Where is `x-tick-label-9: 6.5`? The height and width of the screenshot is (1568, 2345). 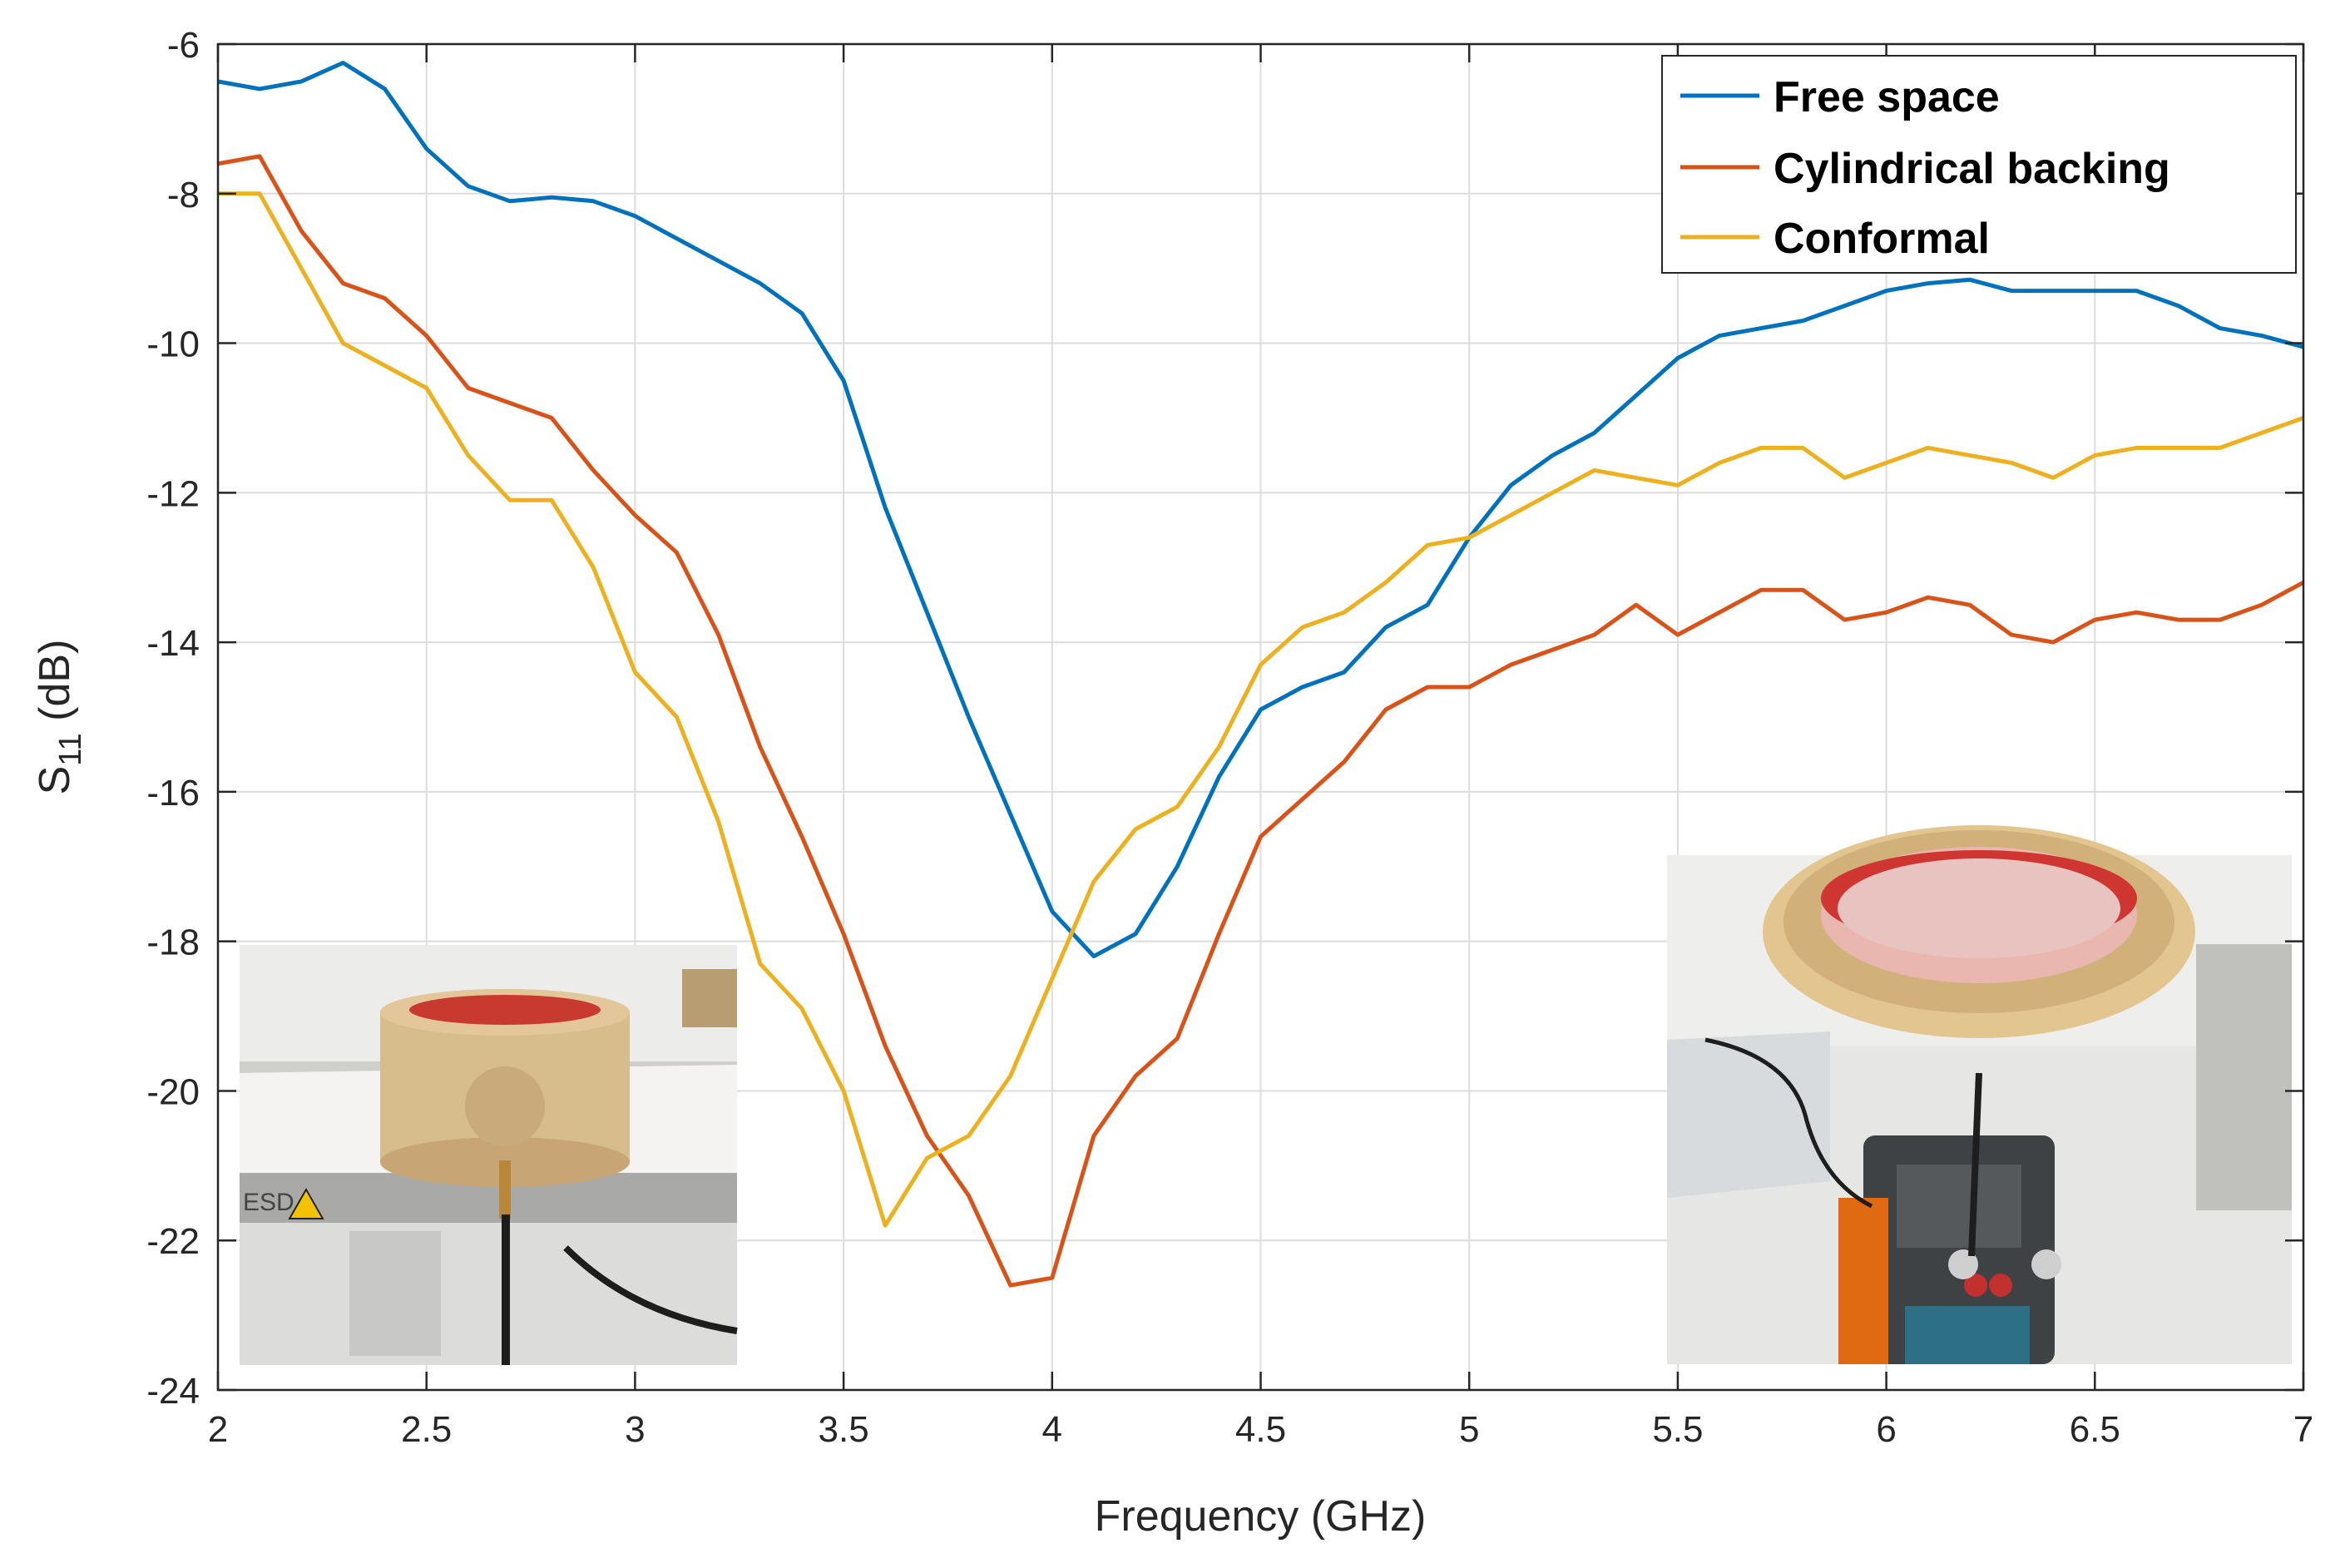 x-tick-label-9: 6.5 is located at coordinates (2095, 1429).